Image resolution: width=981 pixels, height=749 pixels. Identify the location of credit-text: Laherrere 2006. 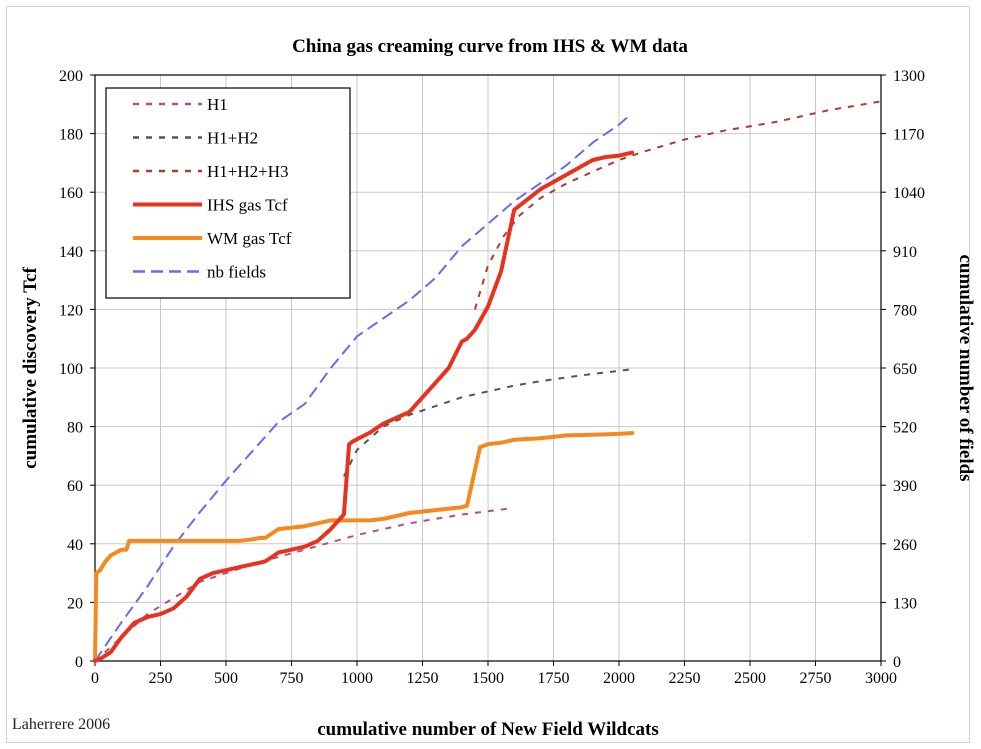
(61, 724).